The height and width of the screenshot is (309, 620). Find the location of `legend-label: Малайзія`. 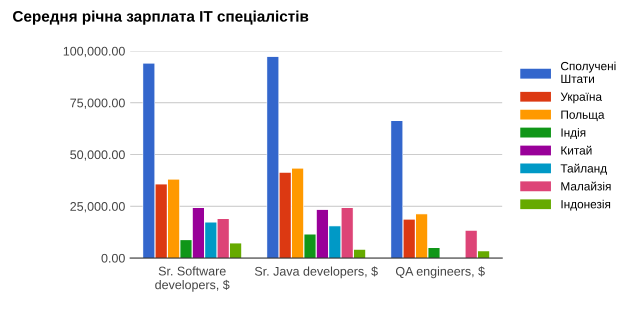

legend-label: Малайзія is located at coordinates (586, 186).